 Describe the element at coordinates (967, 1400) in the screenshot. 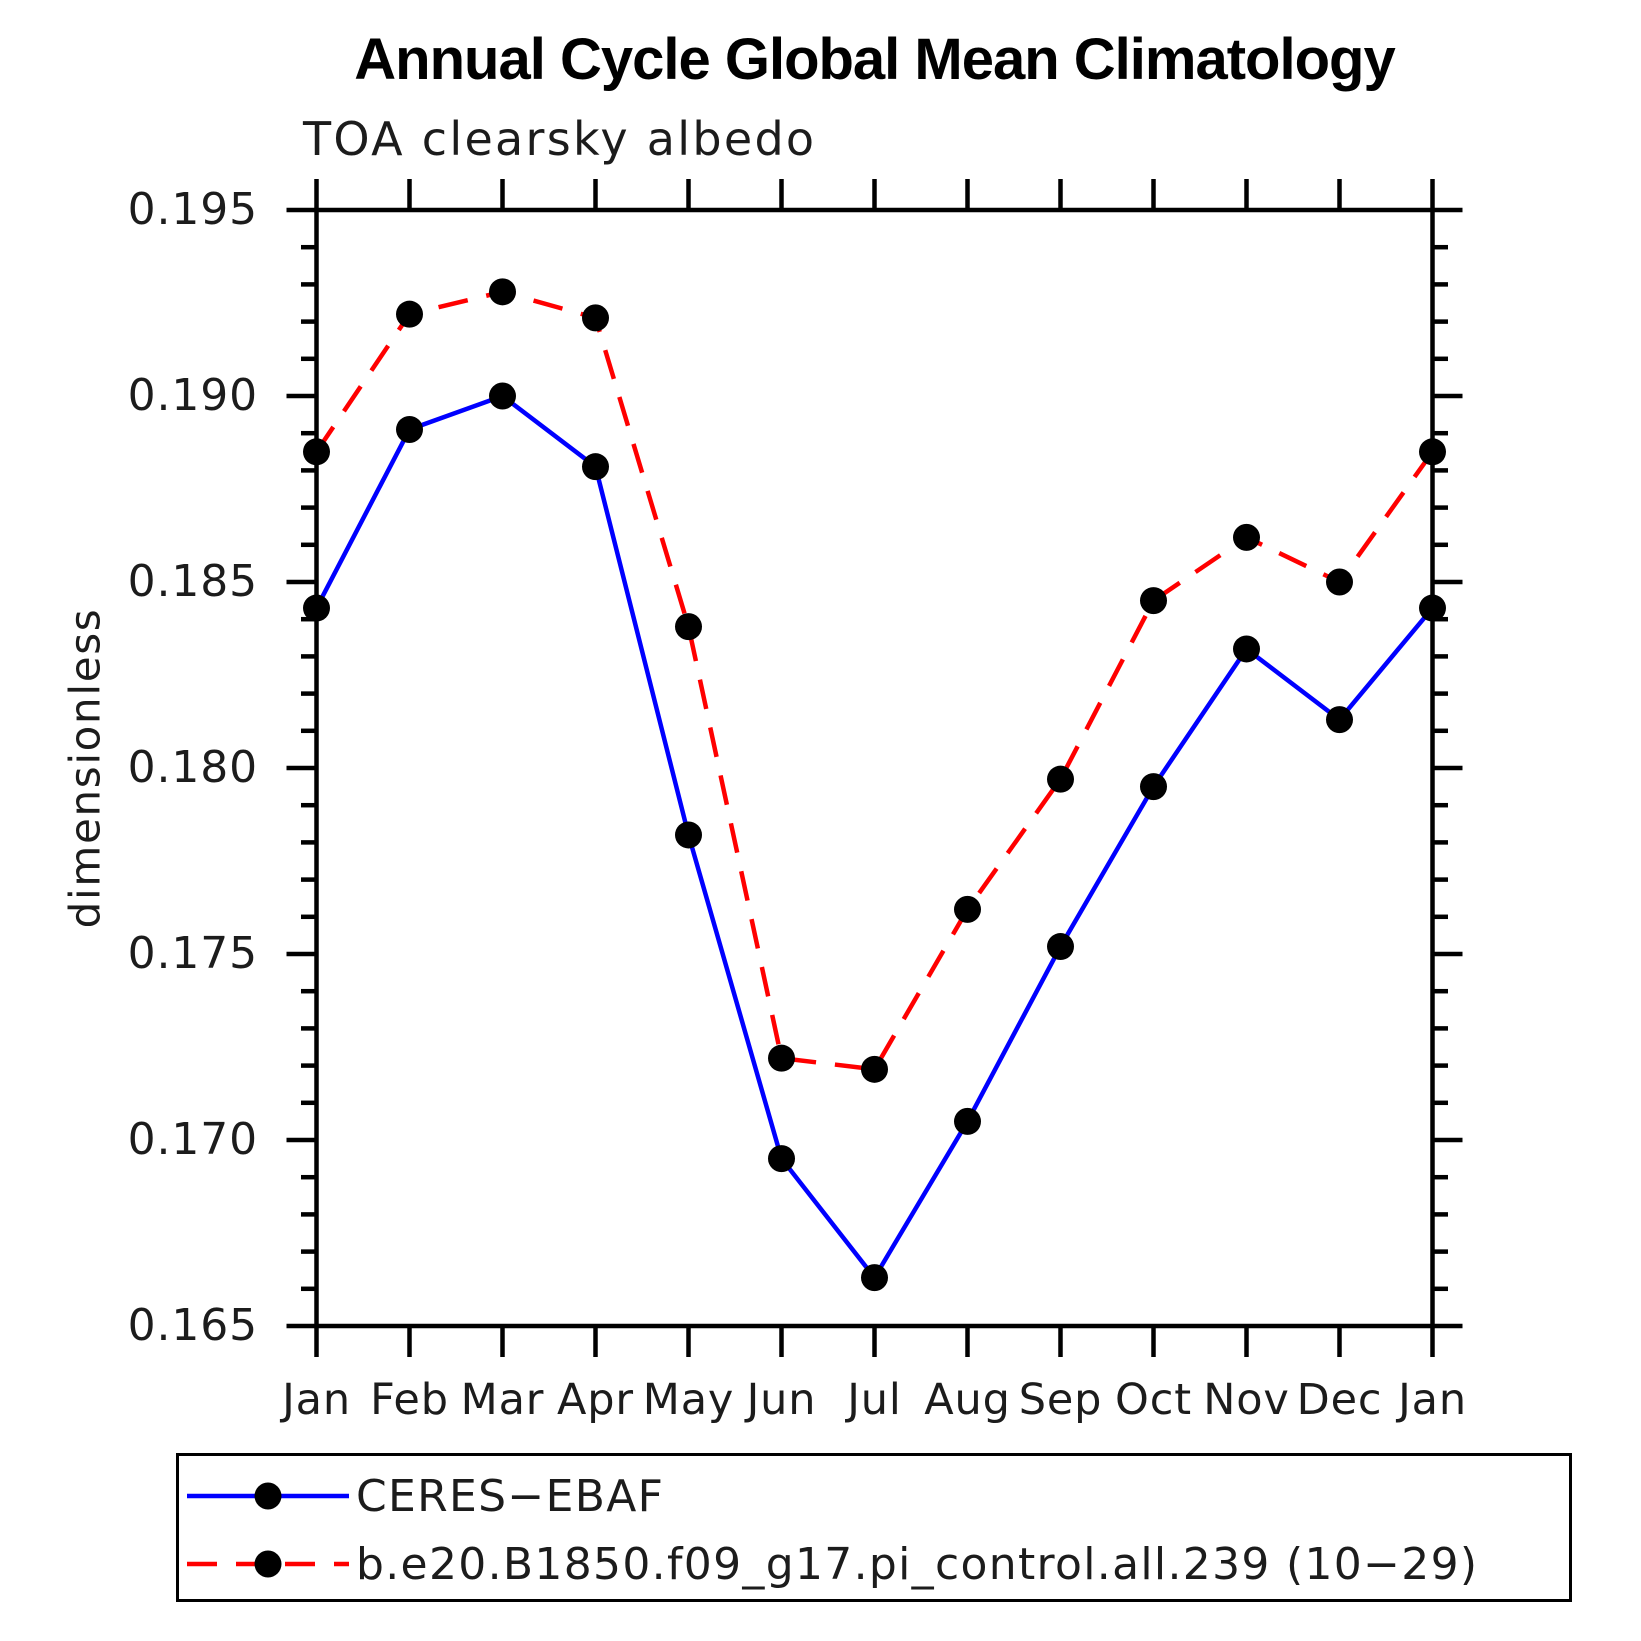

I see `x-tick-label: Aug` at that location.